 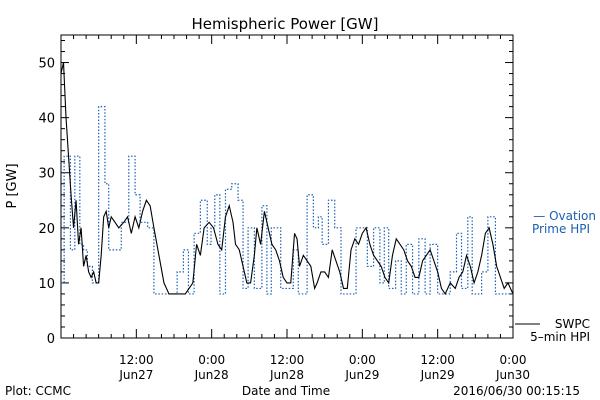 What do you see at coordinates (512, 375) in the screenshot?
I see `x-tick-date-label: Jun30` at bounding box center [512, 375].